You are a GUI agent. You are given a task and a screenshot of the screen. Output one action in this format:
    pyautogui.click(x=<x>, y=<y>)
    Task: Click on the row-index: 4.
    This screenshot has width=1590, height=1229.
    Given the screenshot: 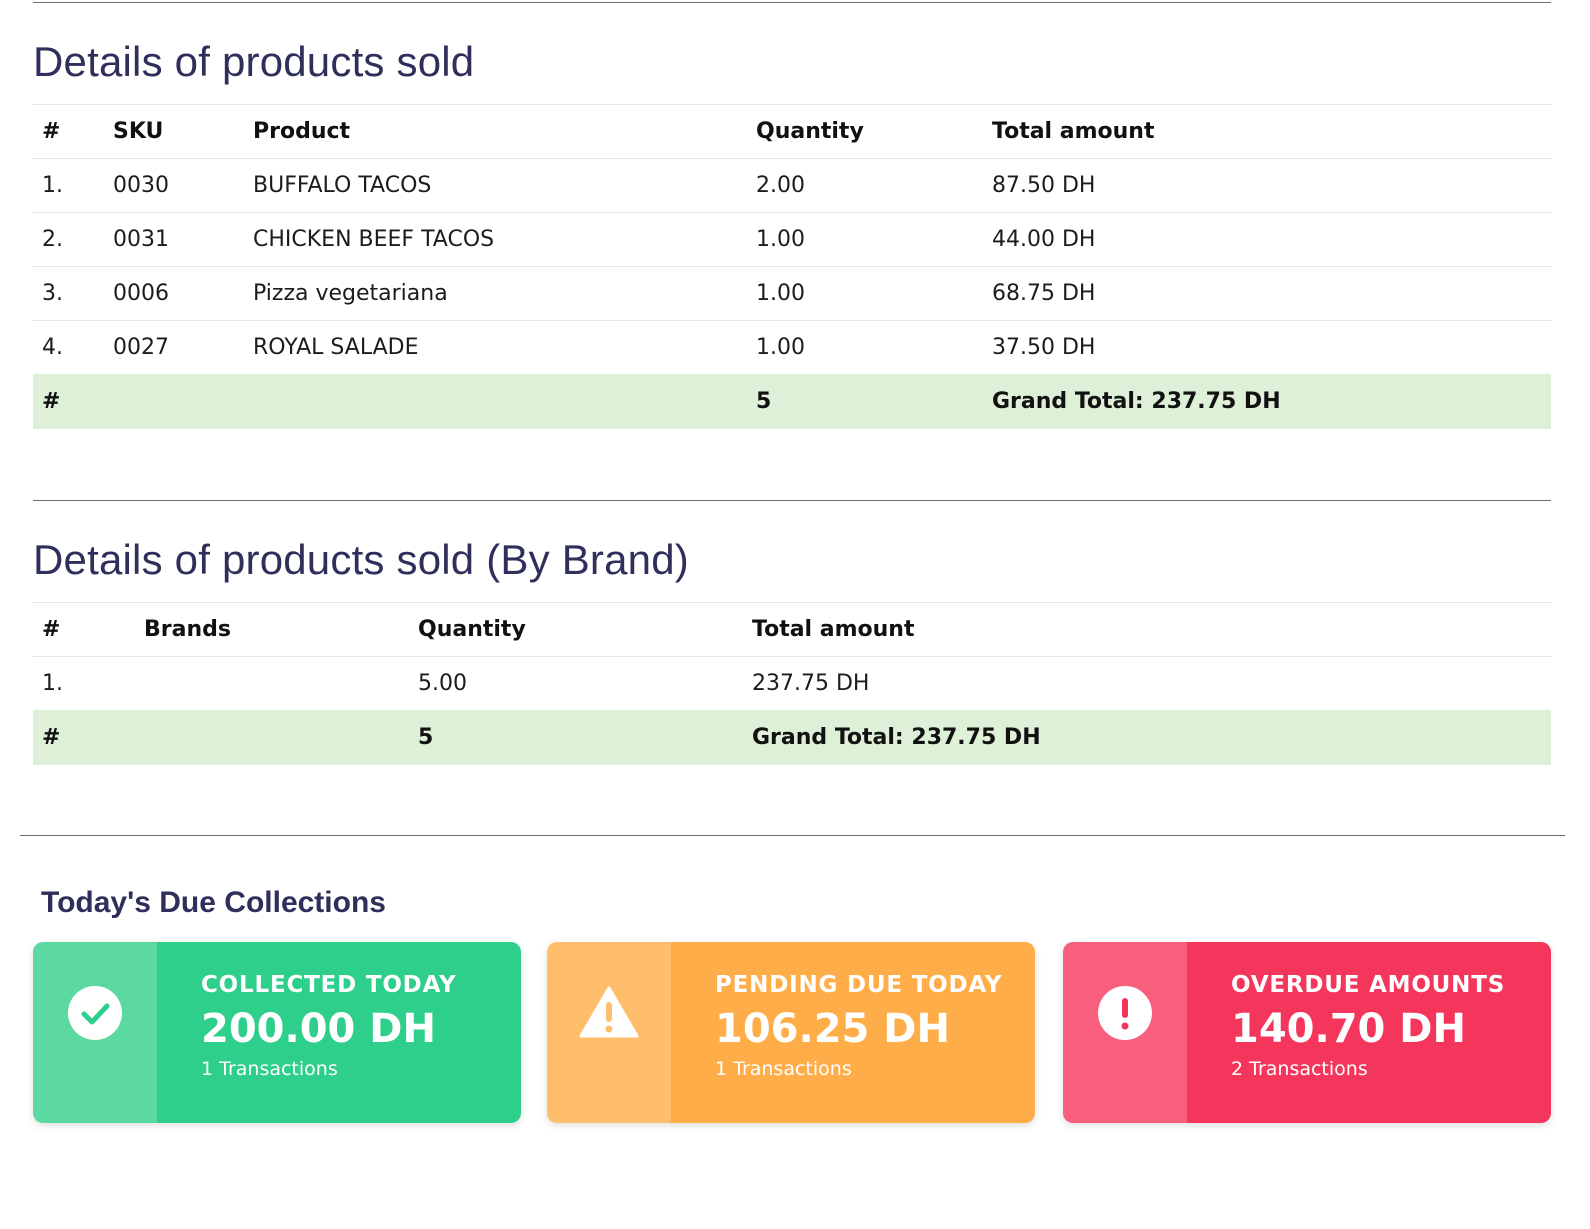 What is the action you would take?
    pyautogui.click(x=68, y=347)
    